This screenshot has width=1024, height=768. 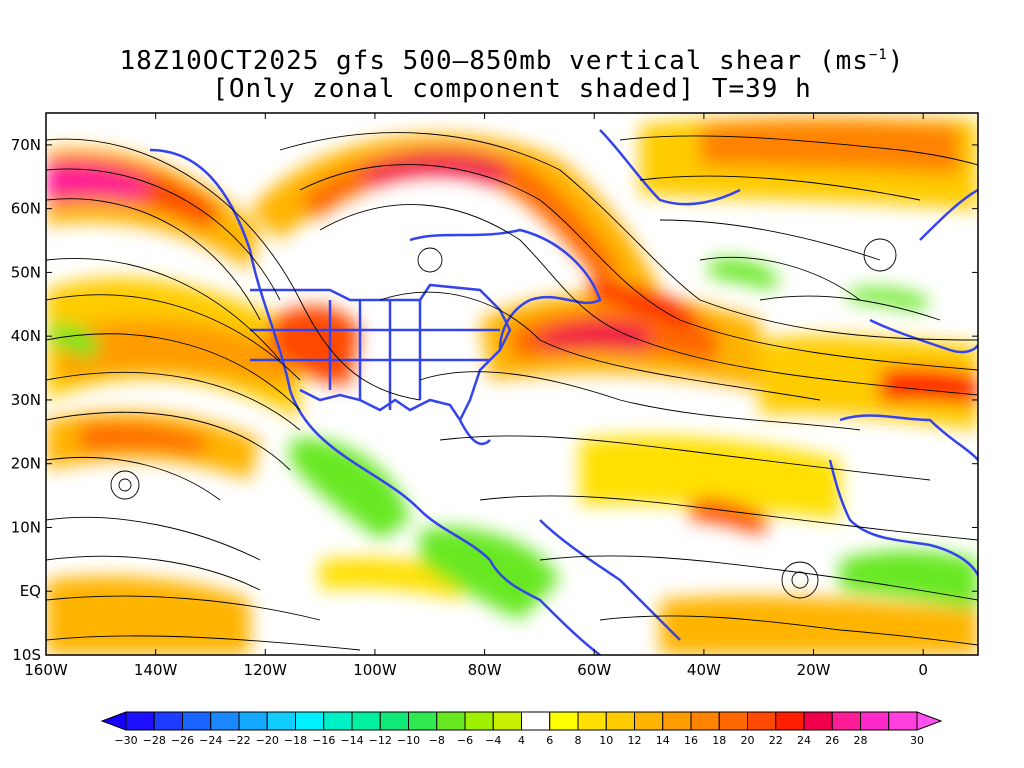 I want to click on colorbar-label: 18, so click(x=719, y=740).